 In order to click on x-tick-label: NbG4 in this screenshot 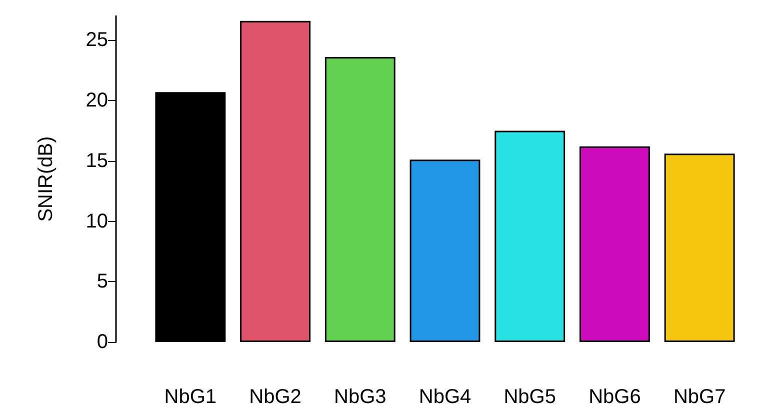, I will do `click(445, 397)`.